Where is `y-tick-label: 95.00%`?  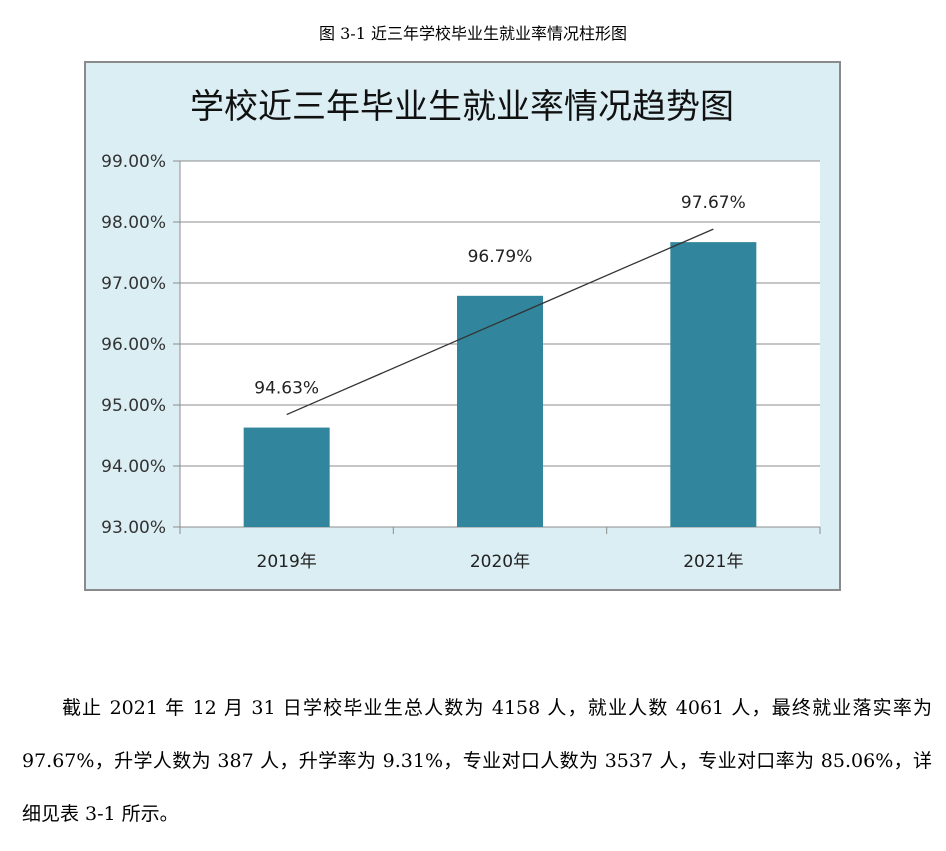 y-tick-label: 95.00% is located at coordinates (133, 406).